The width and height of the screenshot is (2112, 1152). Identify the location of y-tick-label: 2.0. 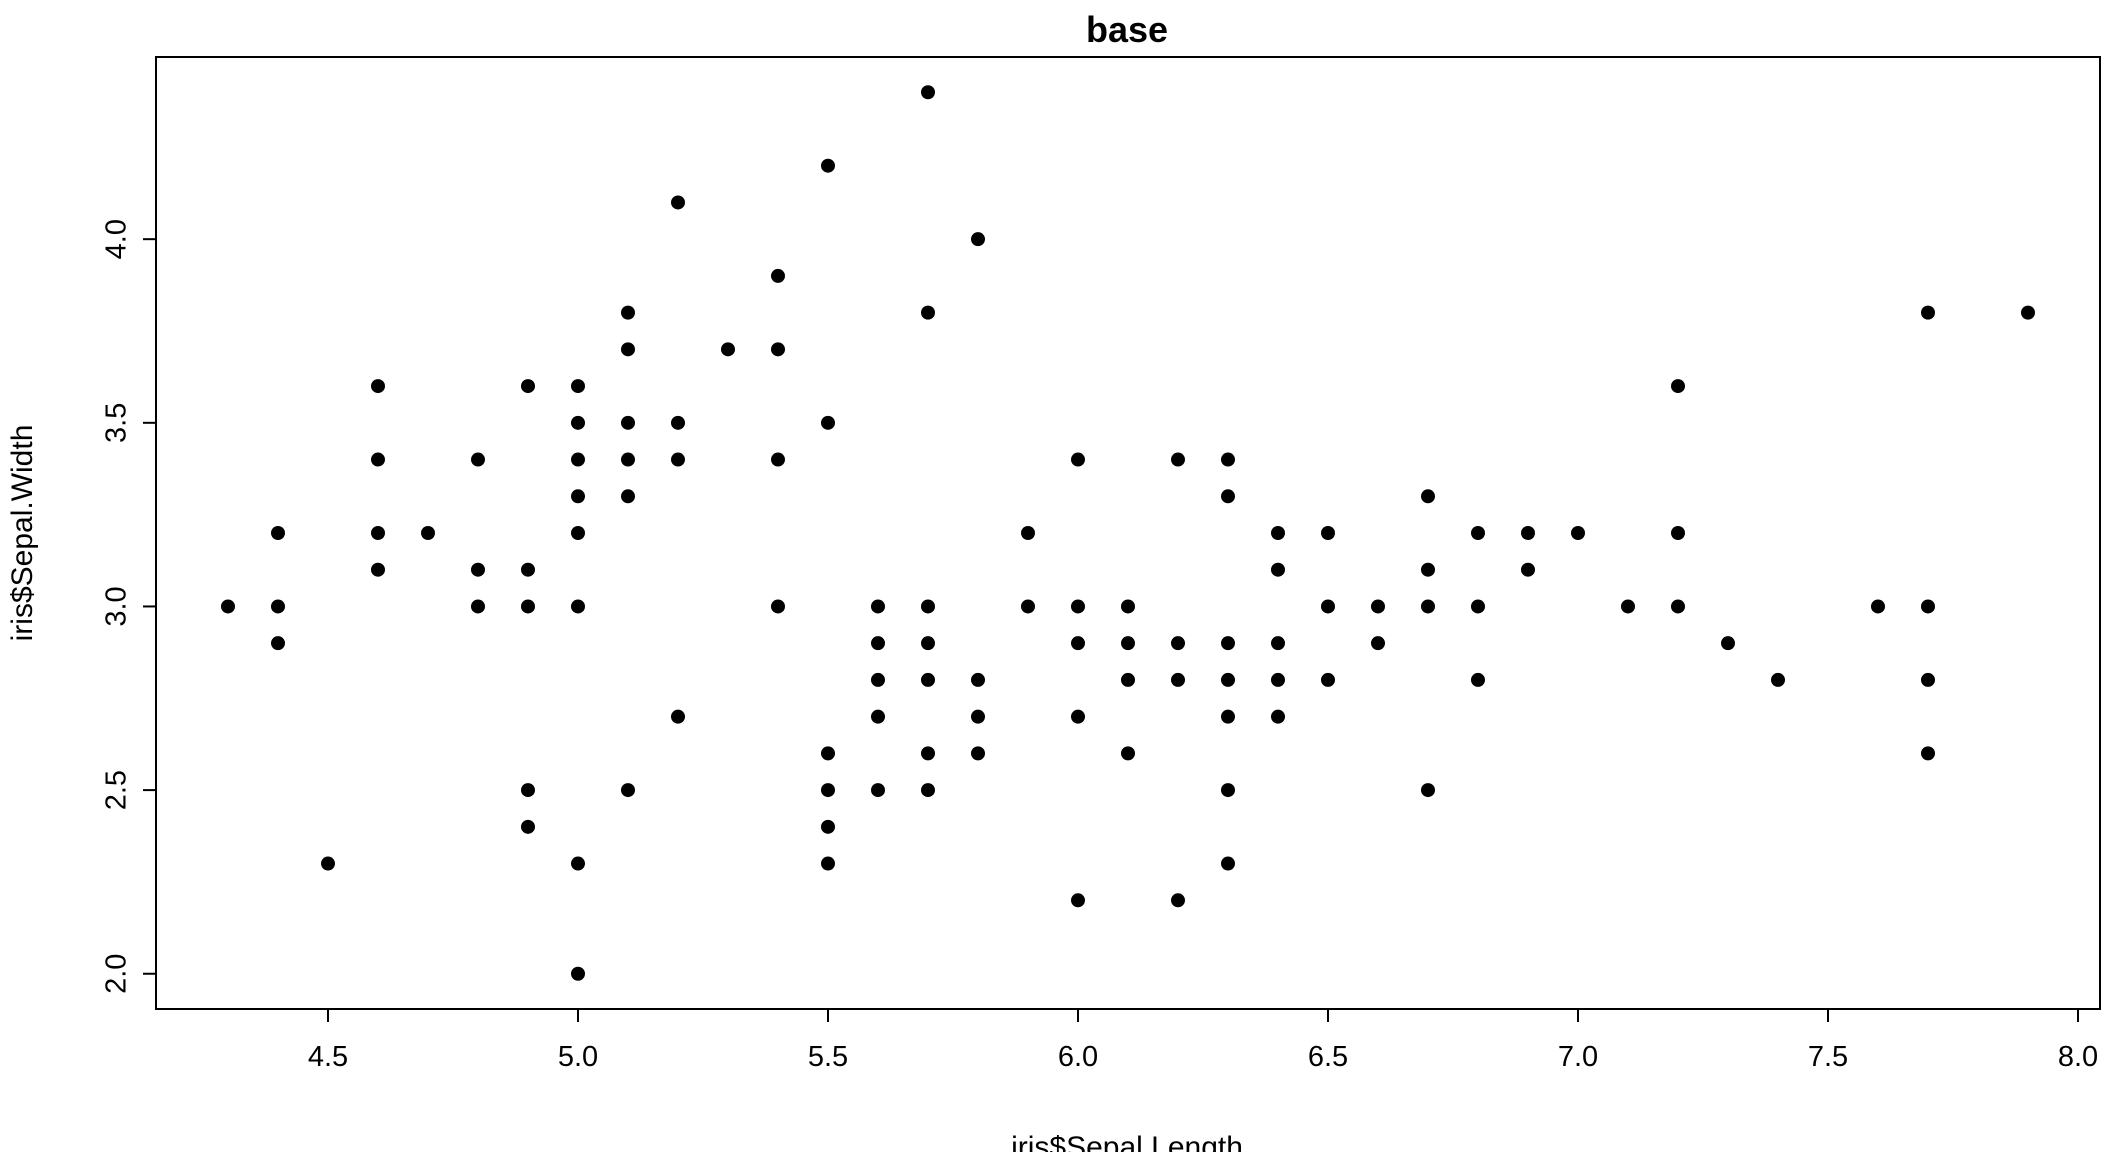
(117, 974).